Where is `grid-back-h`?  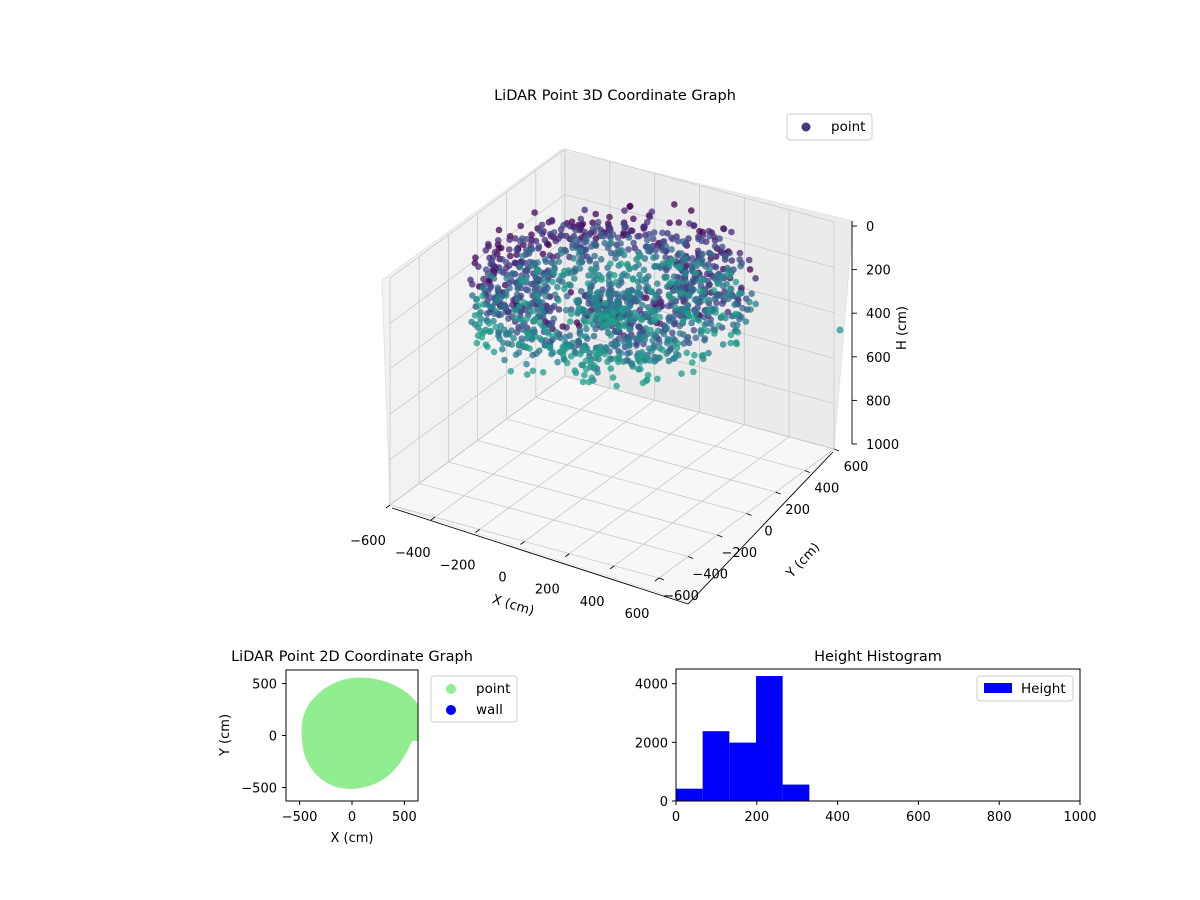
grid-back-h is located at coordinates (699, 185).